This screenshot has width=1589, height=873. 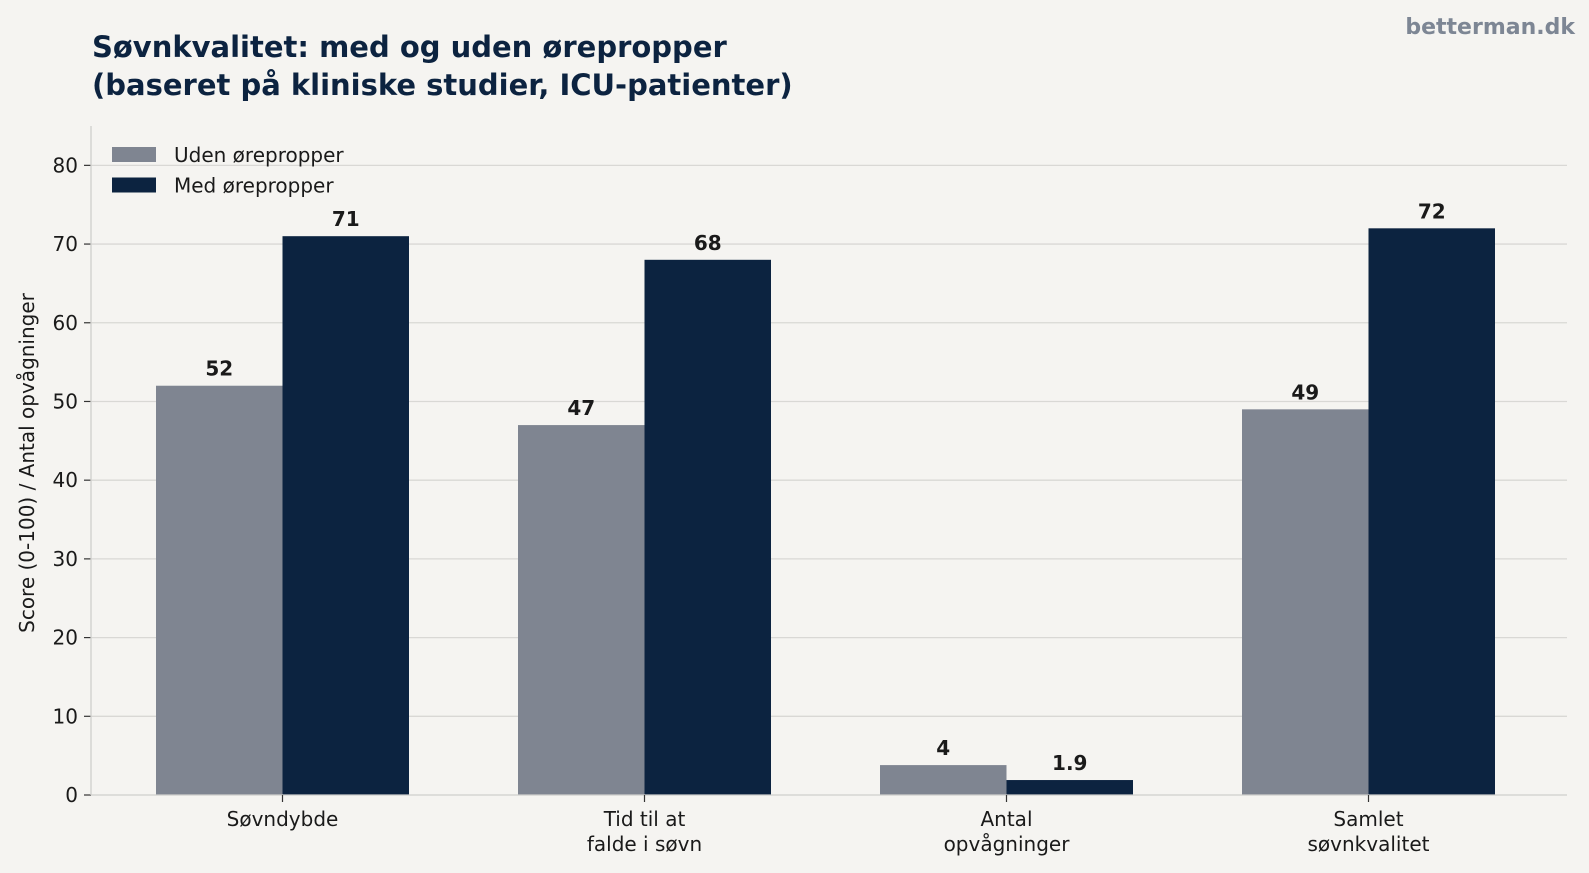 What do you see at coordinates (1490, 27) in the screenshot?
I see `brand-watermark: betterman.dk` at bounding box center [1490, 27].